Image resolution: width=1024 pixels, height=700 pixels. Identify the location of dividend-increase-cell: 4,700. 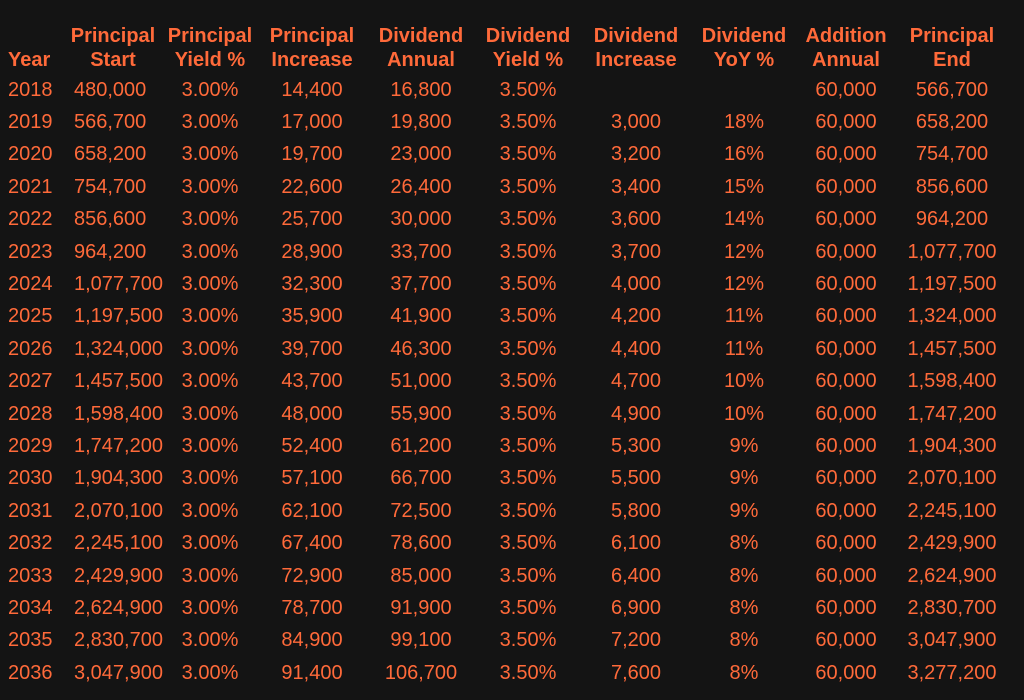
(636, 381).